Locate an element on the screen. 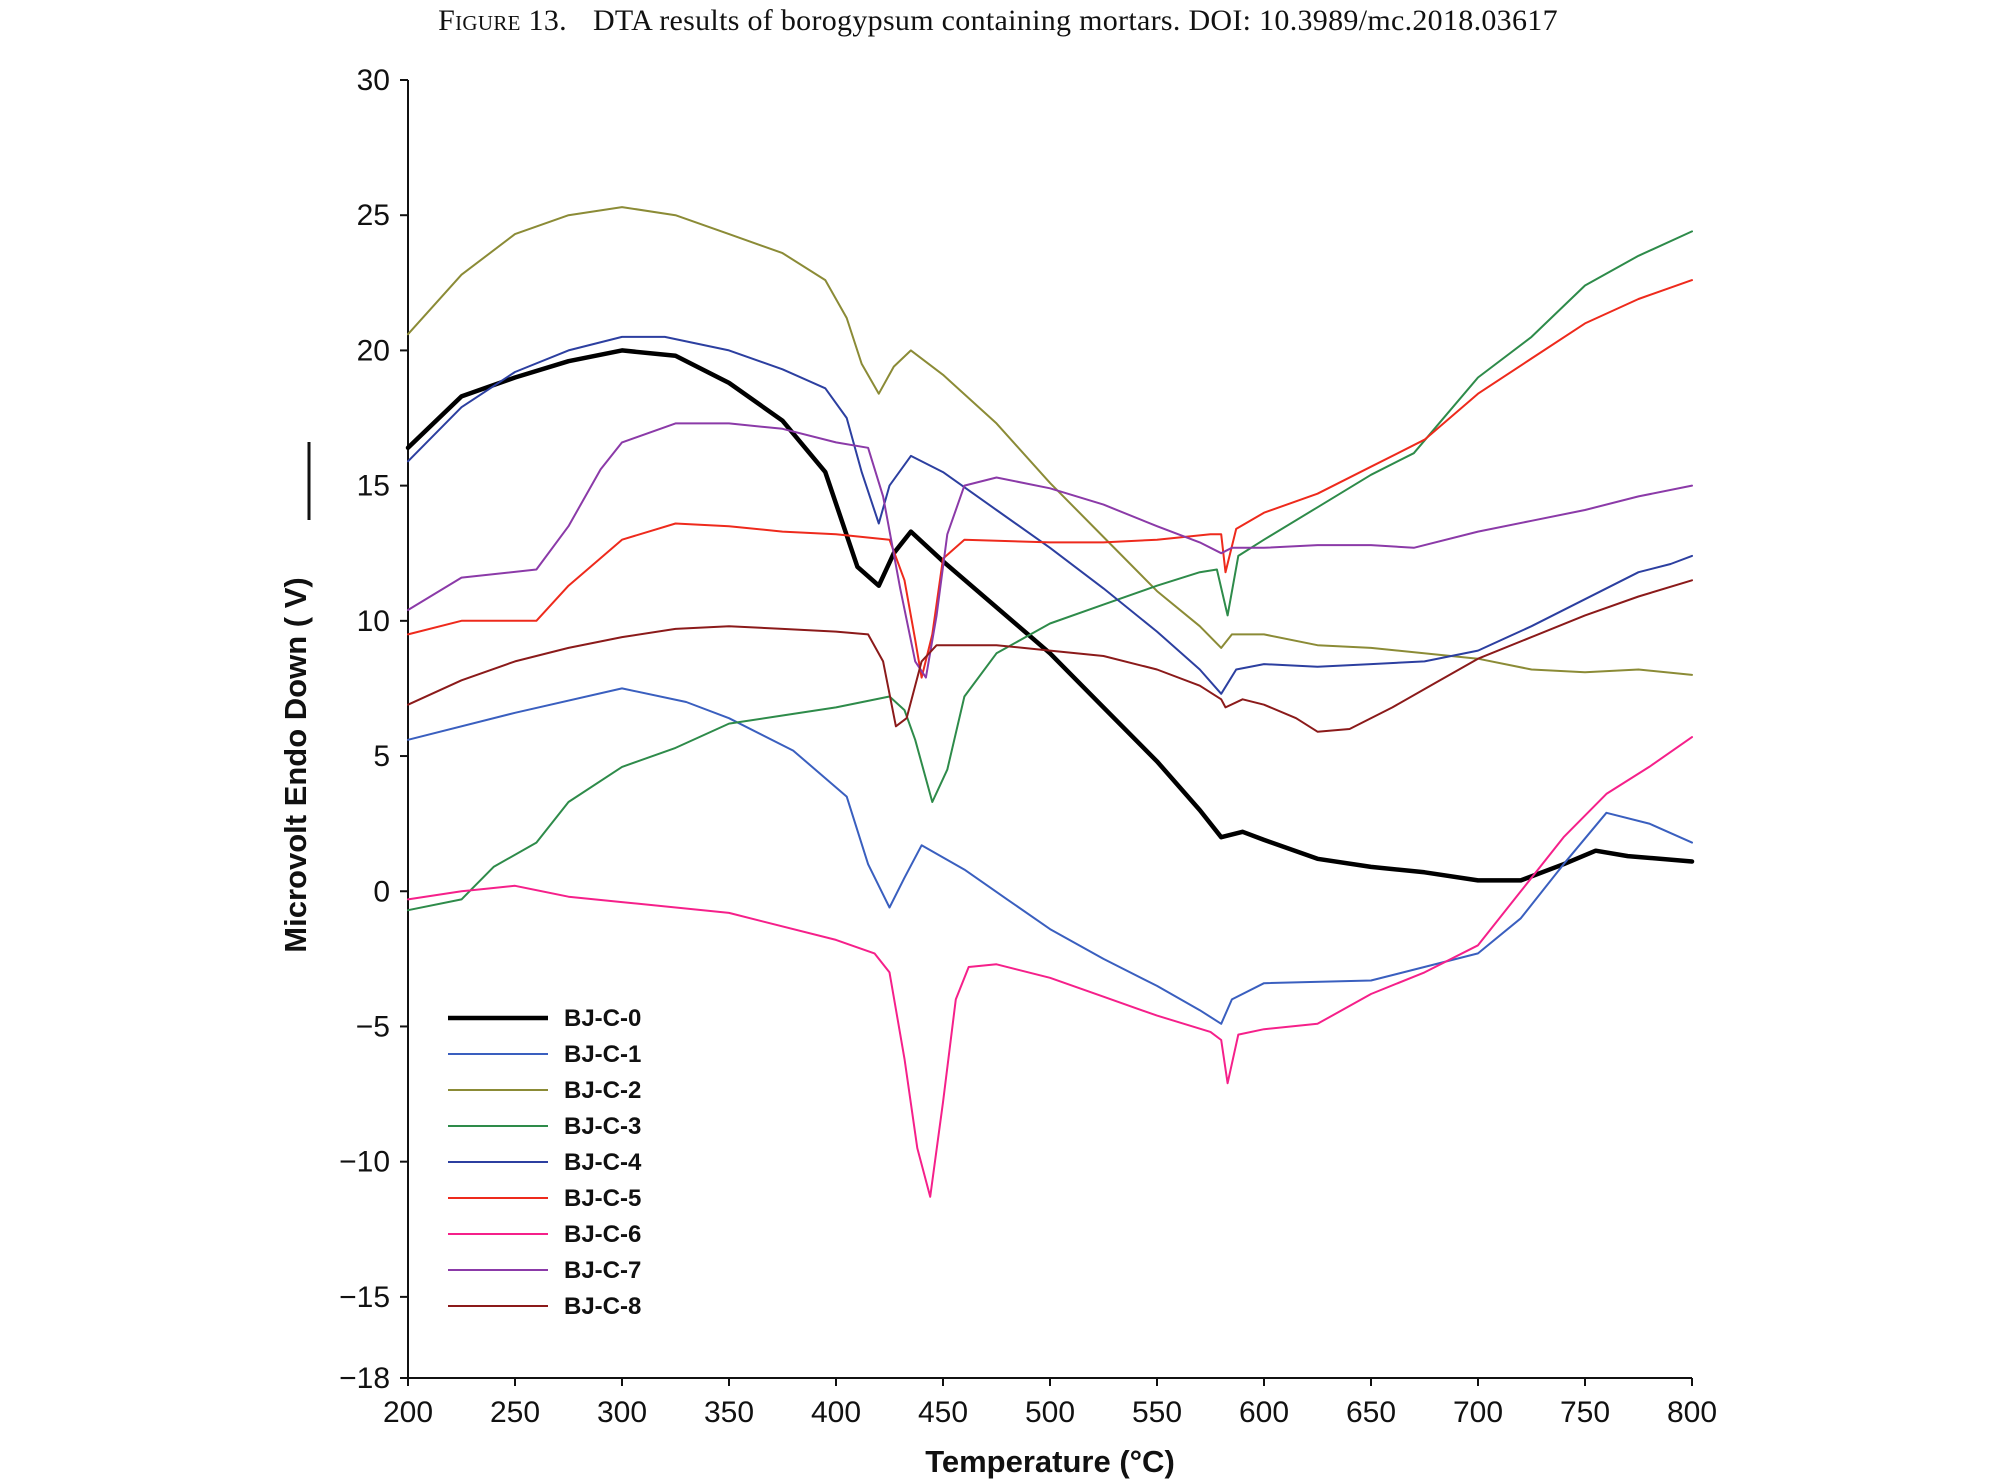  legend-label: BJ-C-3 is located at coordinates (602, 1126).